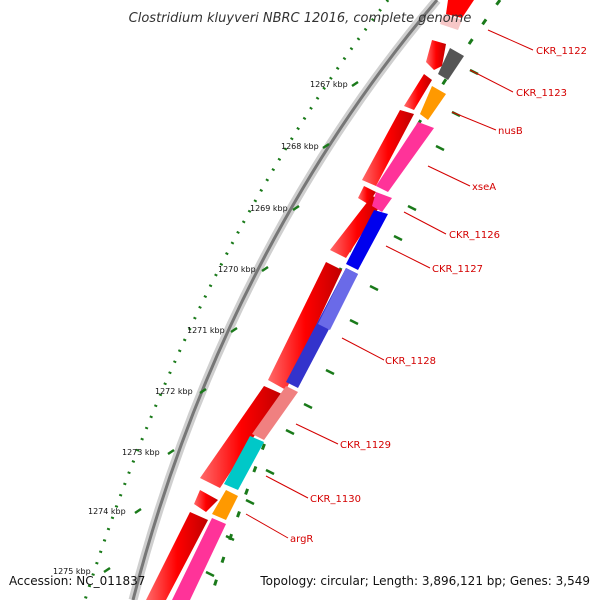 This screenshot has height=600, width=600. What do you see at coordinates (199, 559) in the screenshot?
I see `cds-reverse-pink` at bounding box center [199, 559].